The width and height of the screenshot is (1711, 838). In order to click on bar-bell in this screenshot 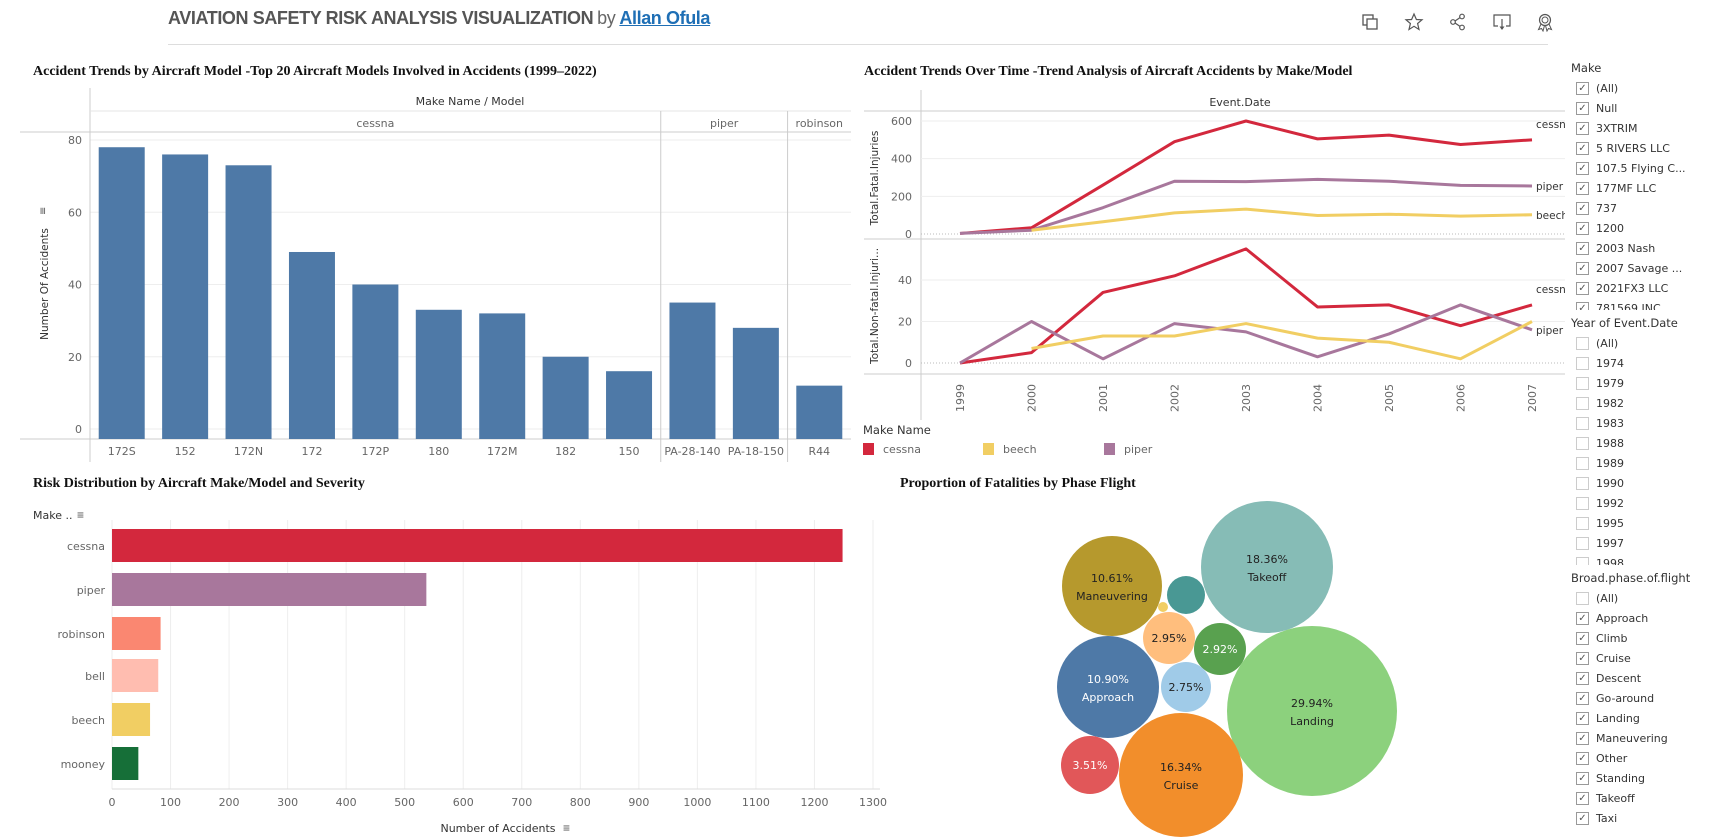, I will do `click(135, 675)`.